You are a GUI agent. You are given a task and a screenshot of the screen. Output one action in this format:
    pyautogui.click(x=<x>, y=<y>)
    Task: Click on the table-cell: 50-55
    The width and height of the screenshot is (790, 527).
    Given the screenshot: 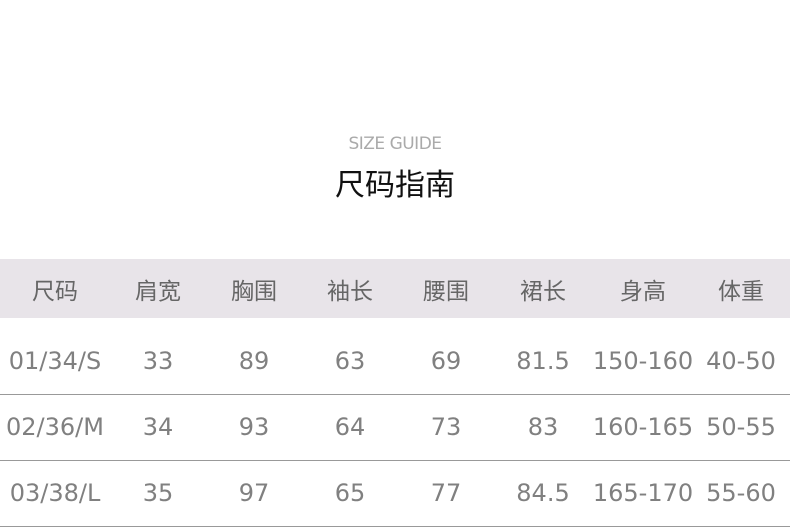 What is the action you would take?
    pyautogui.click(x=741, y=427)
    